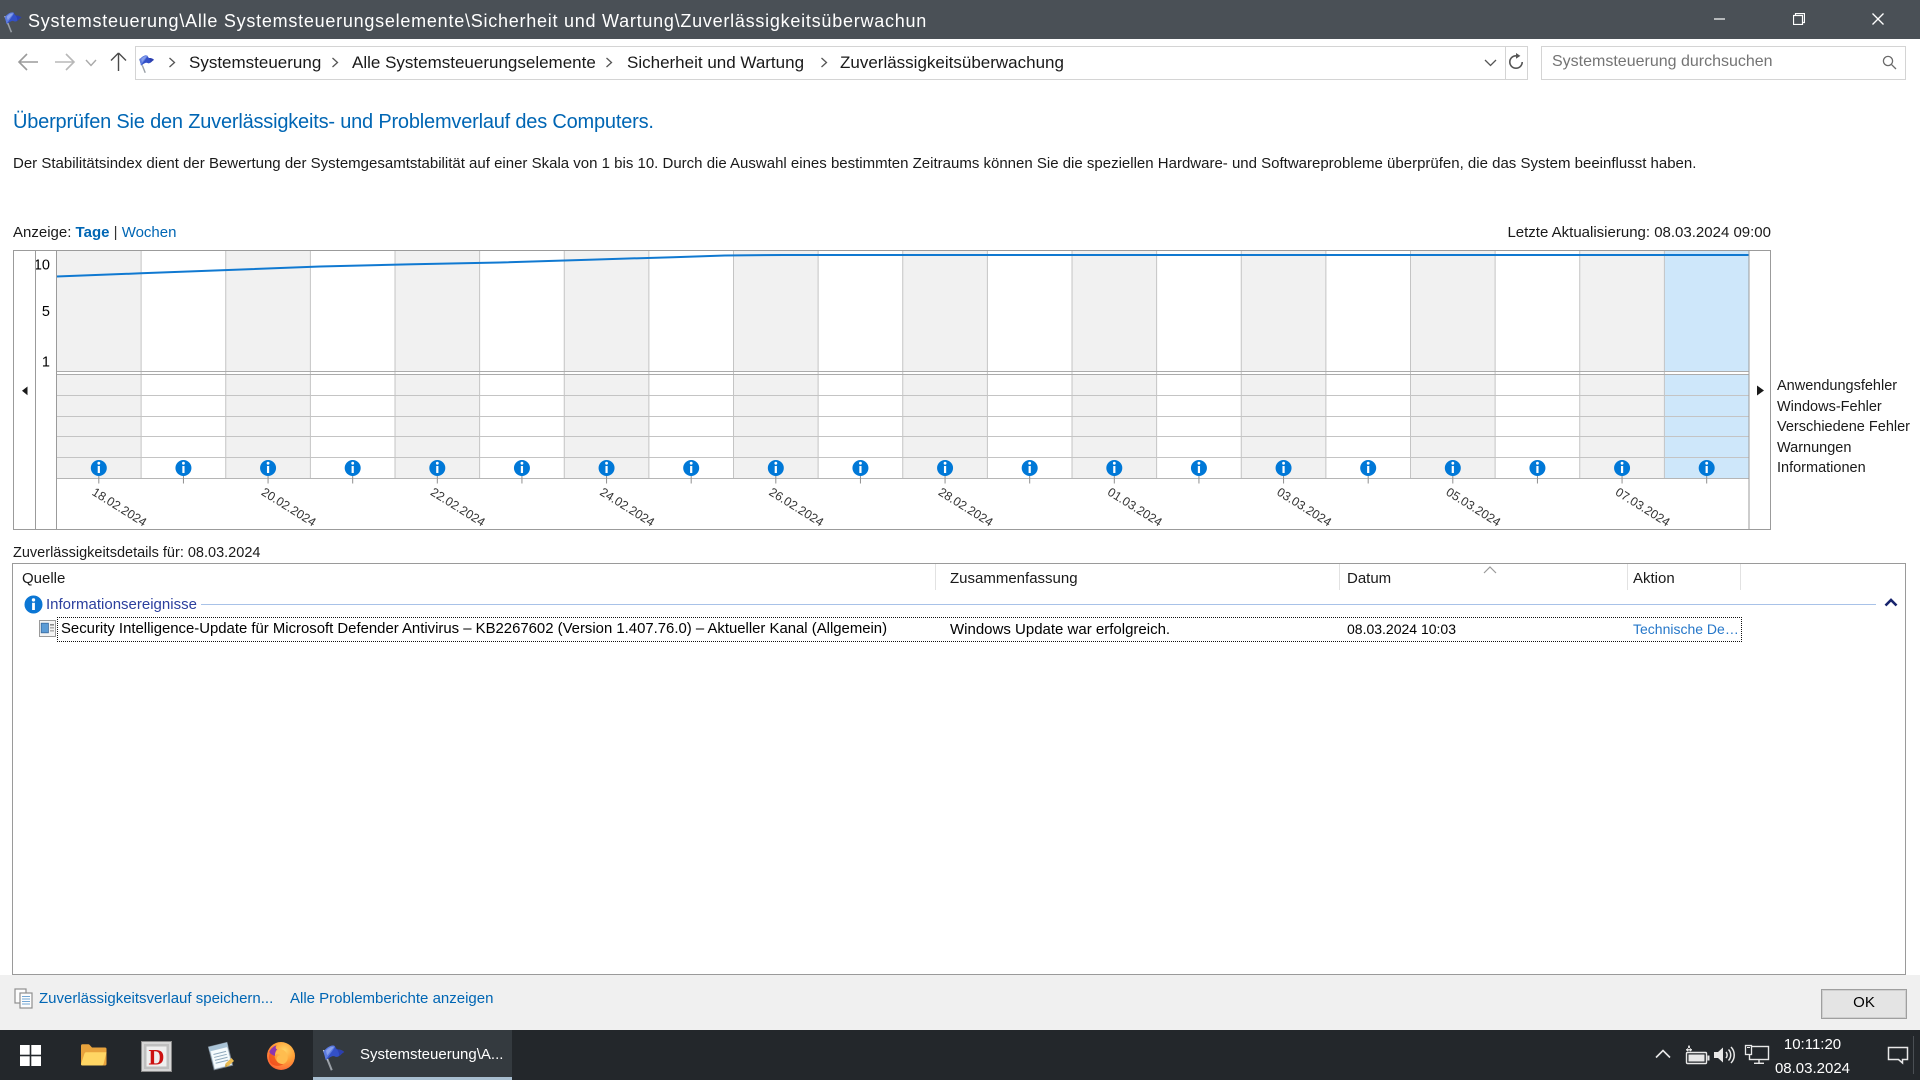 The image size is (1920, 1080). Describe the element at coordinates (1304, 507) in the screenshot. I see `svg-text: 03.03.2024` at that location.